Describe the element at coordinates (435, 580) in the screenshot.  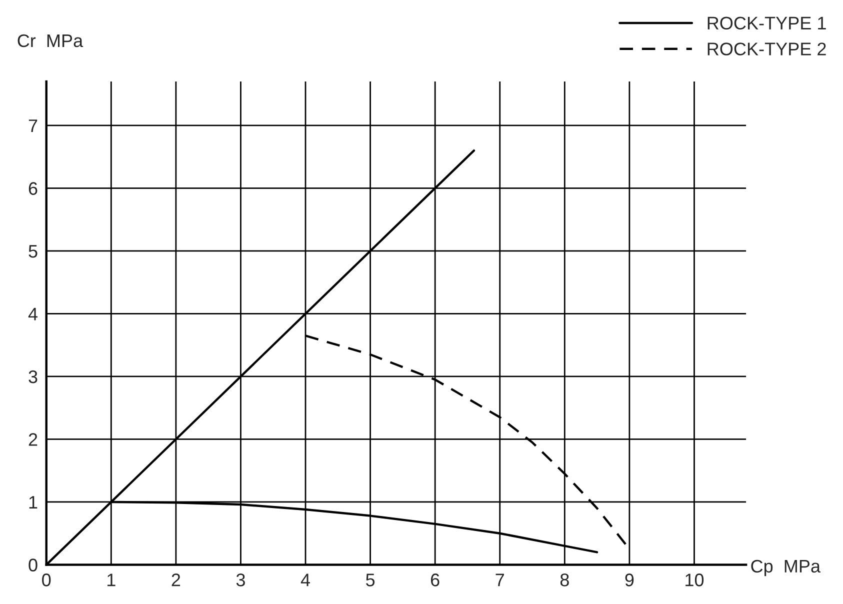
I see `x-tick-label: 6` at that location.